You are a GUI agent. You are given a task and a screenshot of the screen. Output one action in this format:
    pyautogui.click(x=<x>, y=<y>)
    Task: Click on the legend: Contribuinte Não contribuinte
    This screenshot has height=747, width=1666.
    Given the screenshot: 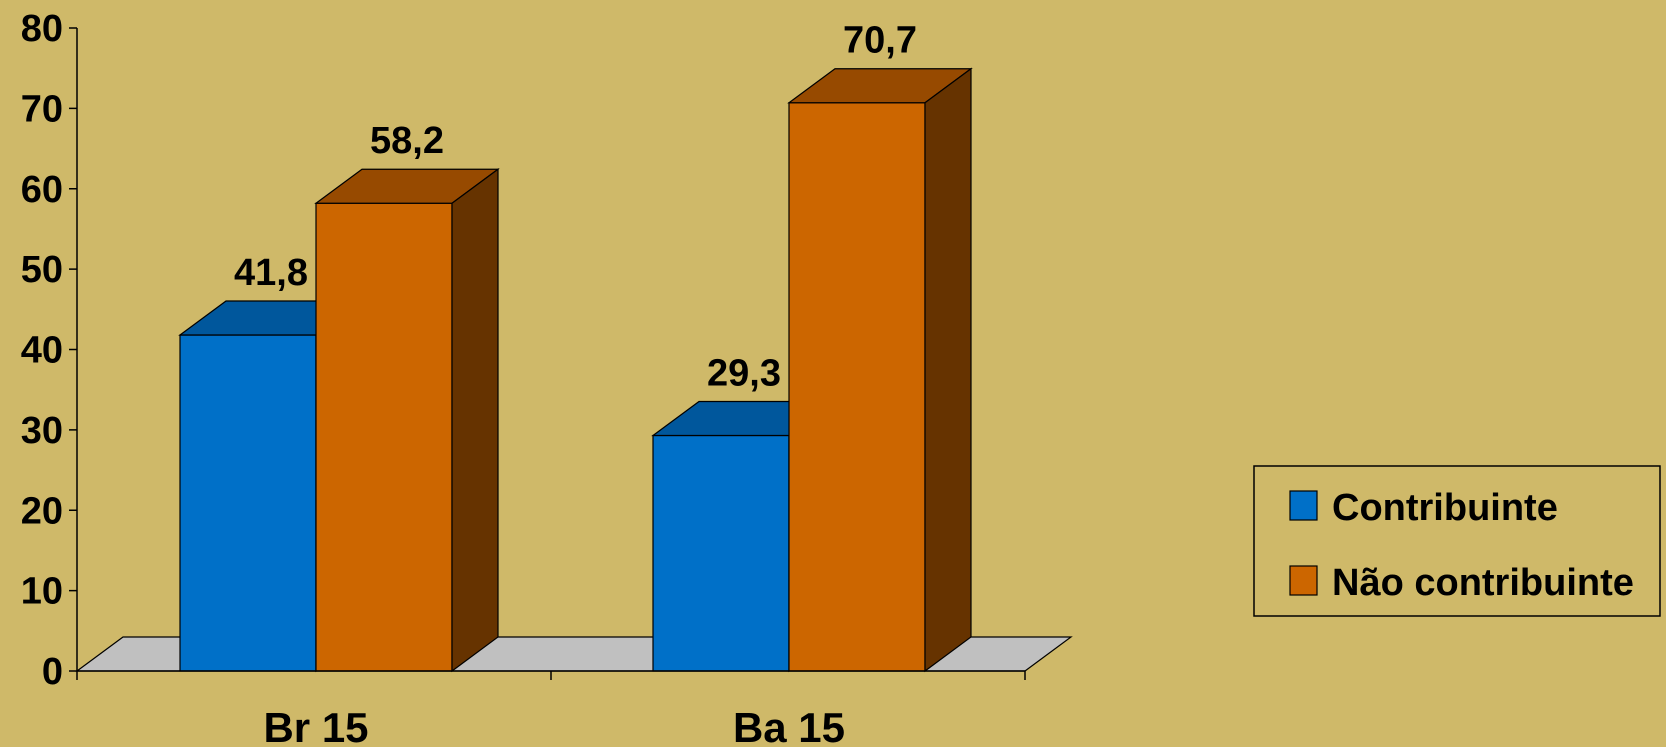 What is the action you would take?
    pyautogui.click(x=1457, y=541)
    